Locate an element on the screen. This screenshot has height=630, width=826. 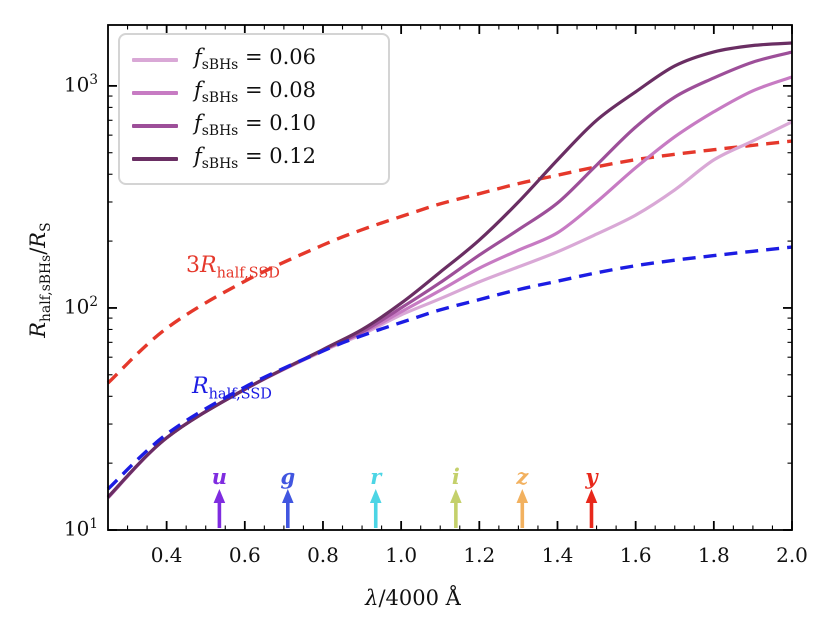
legend-label: fsBHs = 0.08 is located at coordinates (255, 92).